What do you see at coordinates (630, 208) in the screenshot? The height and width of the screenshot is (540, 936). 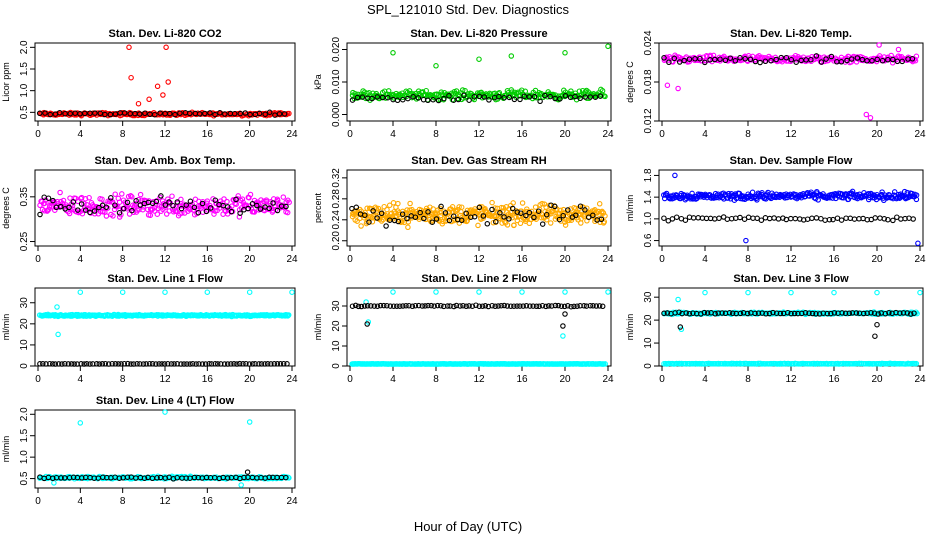 I see `y-axis-label: ml/min` at bounding box center [630, 208].